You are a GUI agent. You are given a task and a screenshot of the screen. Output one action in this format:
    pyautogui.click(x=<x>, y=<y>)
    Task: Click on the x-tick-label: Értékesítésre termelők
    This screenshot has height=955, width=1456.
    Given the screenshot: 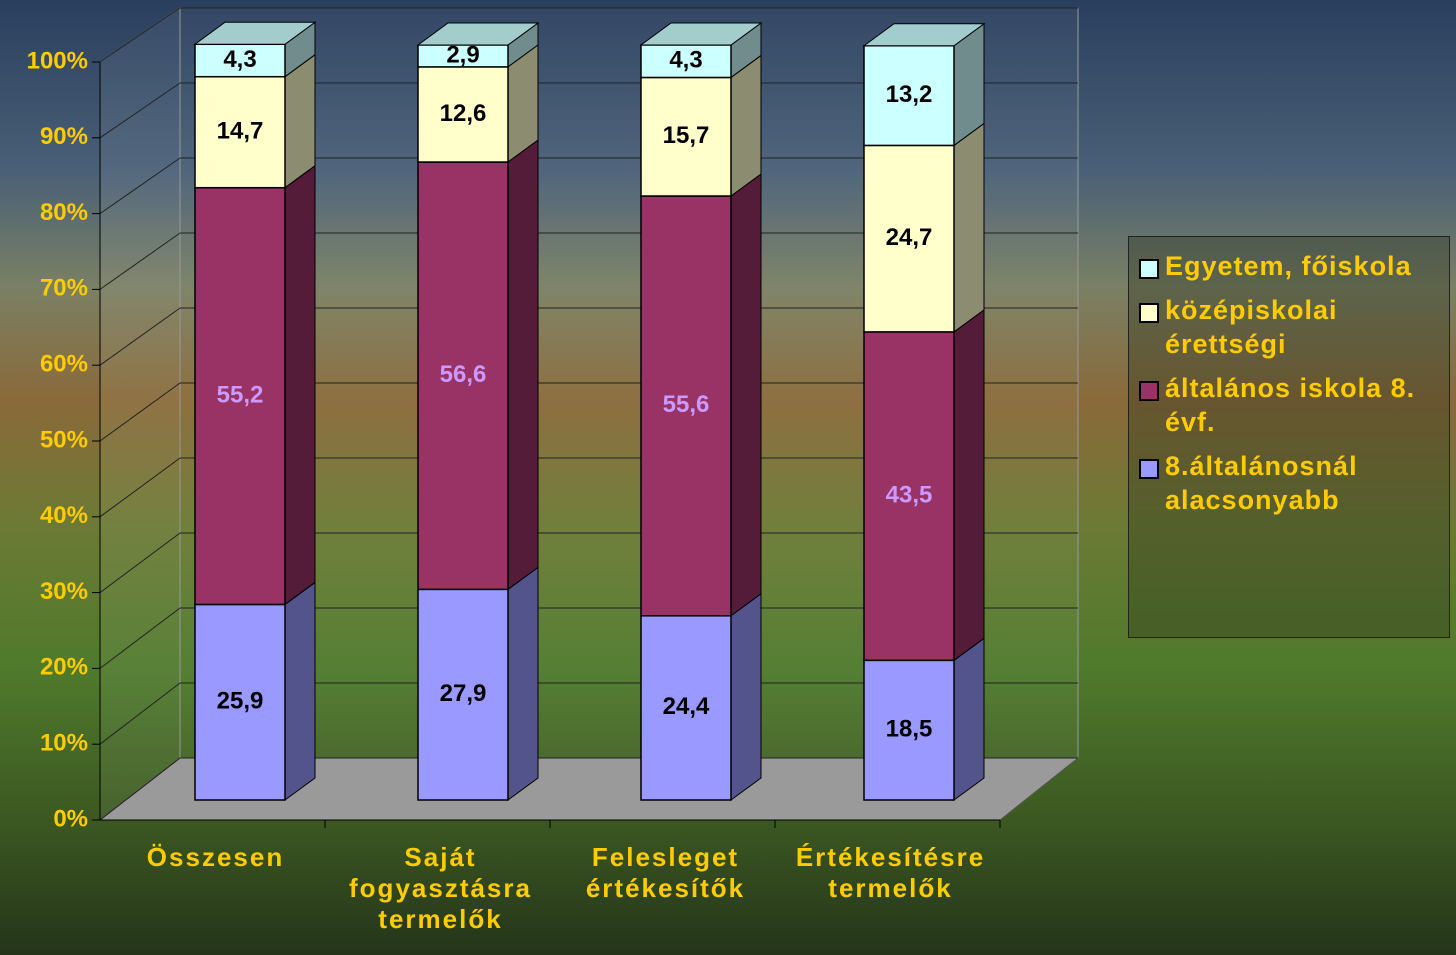 What is the action you would take?
    pyautogui.click(x=890, y=872)
    